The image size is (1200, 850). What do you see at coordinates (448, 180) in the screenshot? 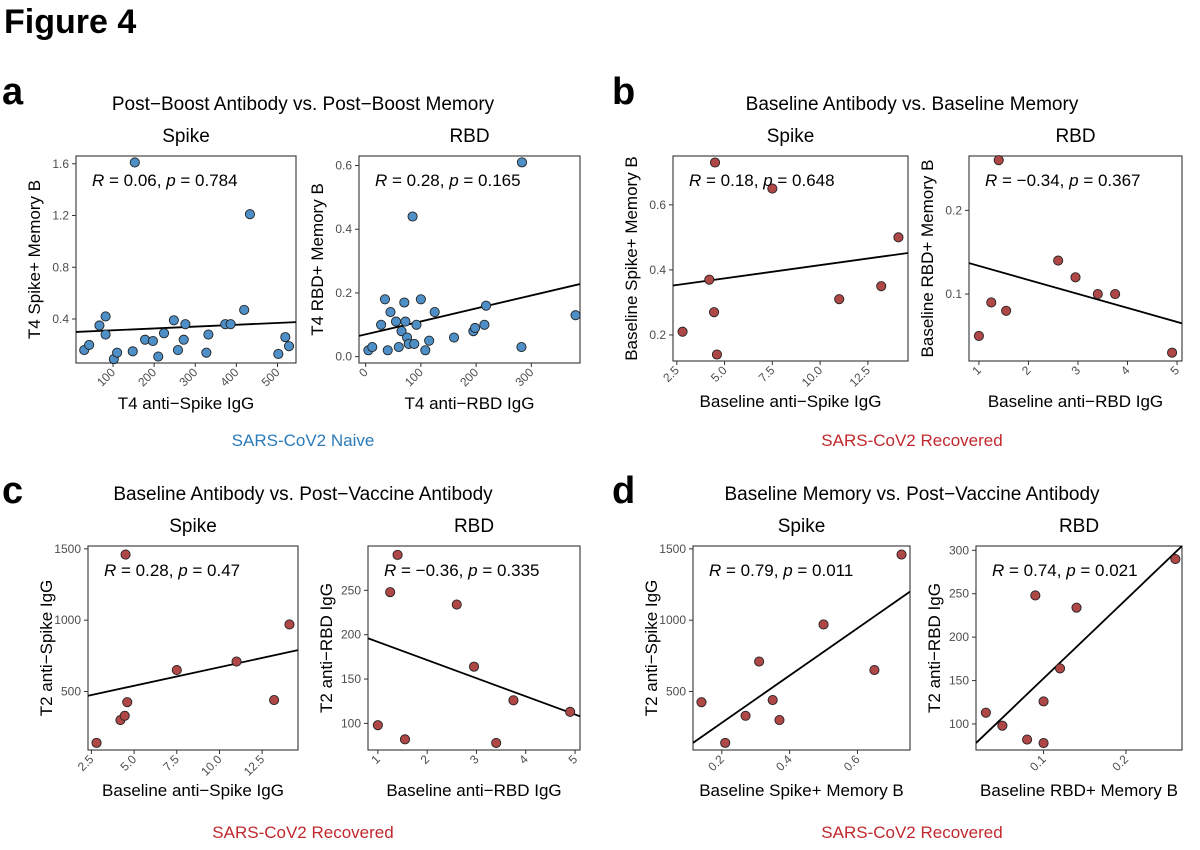
I see `correlation-stat: R = 0.28, p = 0.165` at bounding box center [448, 180].